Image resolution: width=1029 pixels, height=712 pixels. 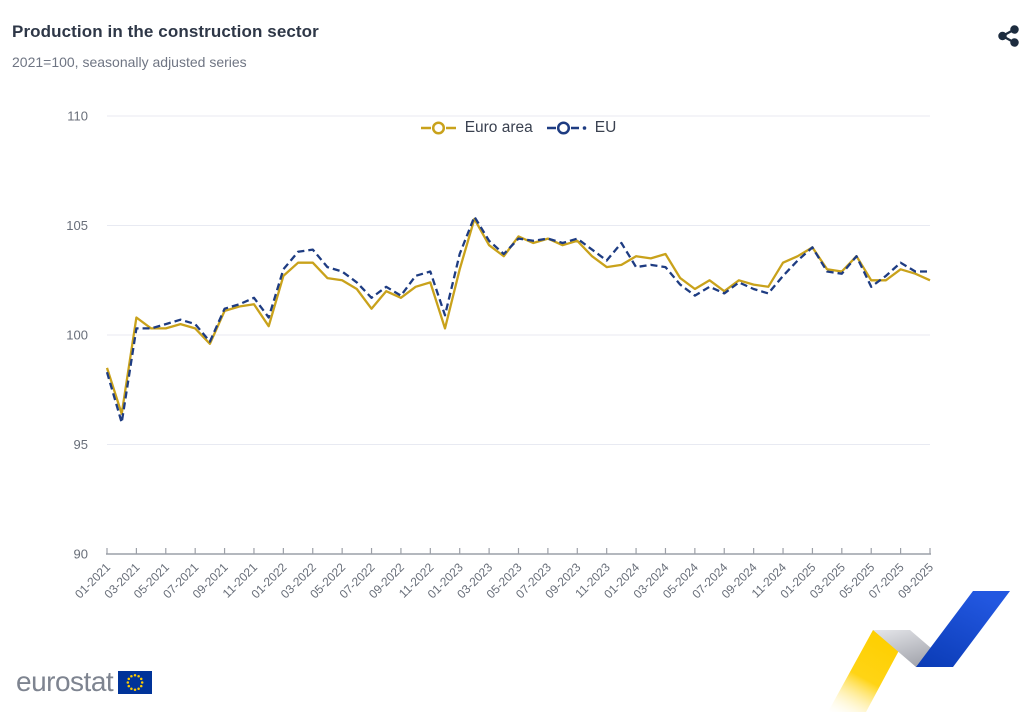 I want to click on ribbon-blue-band, so click(x=963, y=629).